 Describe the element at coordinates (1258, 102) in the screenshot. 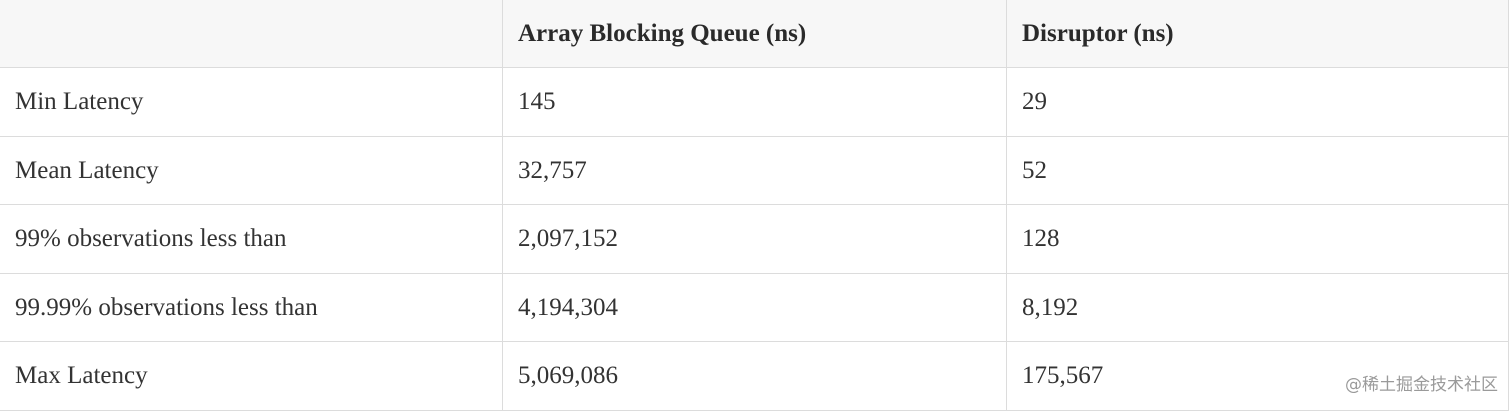

I see `table-cell: 29` at that location.